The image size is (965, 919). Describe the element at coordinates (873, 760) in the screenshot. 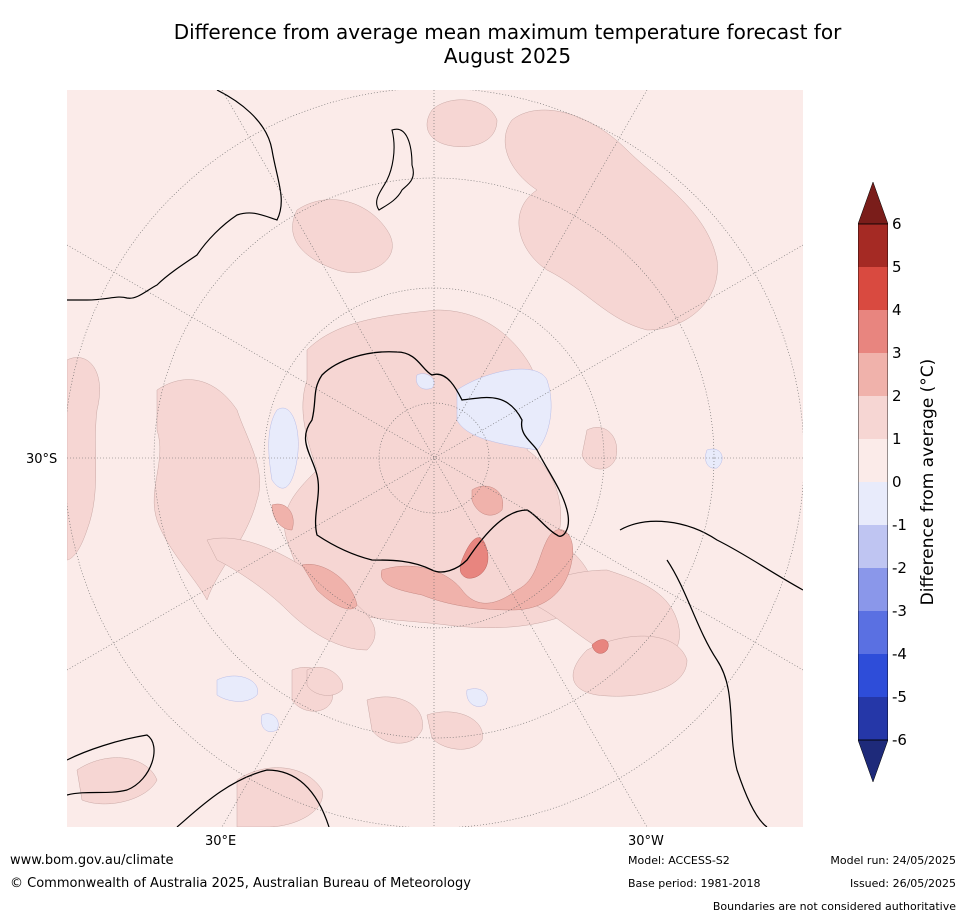

I see `colorbar-extend-bottom` at that location.